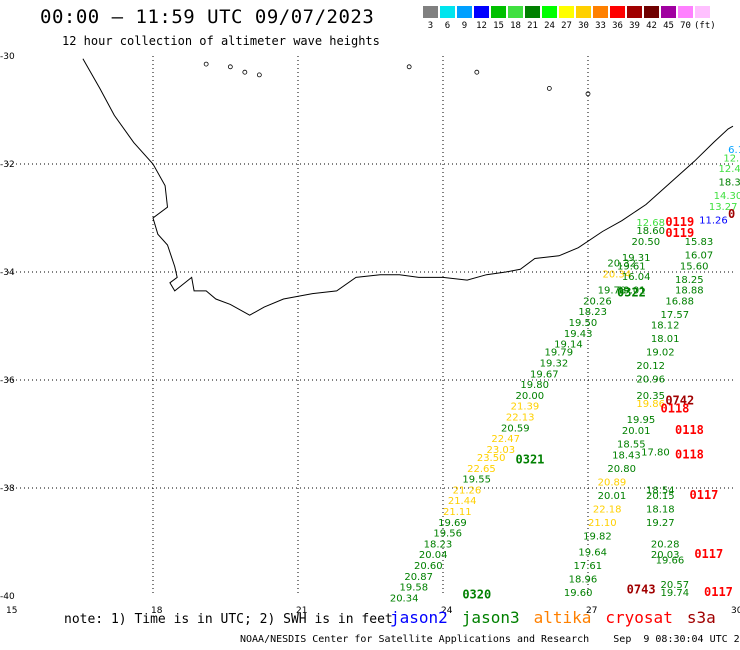 Image resolution: width=740 pixels, height=650 pixels. Describe the element at coordinates (718, 592) in the screenshot. I see `pass-time-label: 0117` at that location.